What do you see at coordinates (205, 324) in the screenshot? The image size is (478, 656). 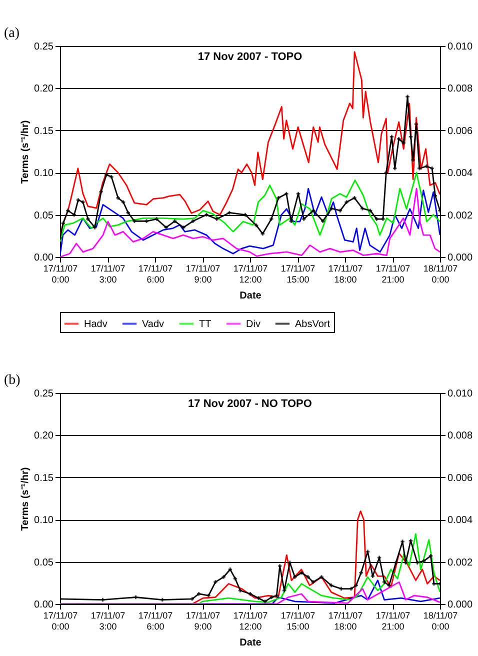 I see `legend-label: TT` at bounding box center [205, 324].